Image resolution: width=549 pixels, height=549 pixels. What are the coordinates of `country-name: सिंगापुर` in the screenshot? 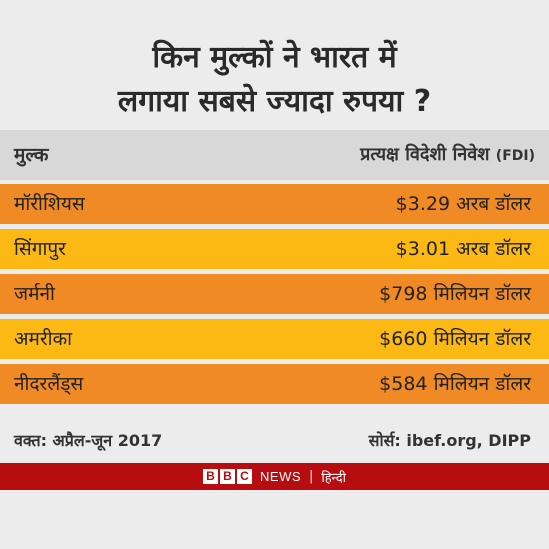 It's located at (40, 249).